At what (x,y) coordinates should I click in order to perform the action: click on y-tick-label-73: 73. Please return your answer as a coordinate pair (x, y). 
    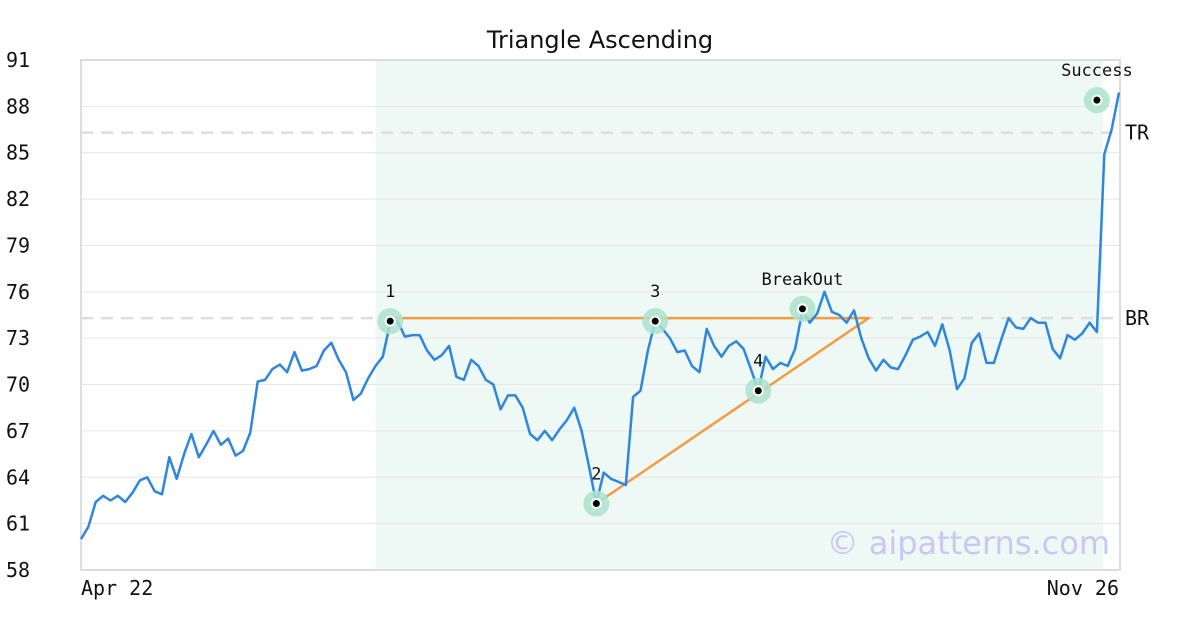
    Looking at the image, I should click on (18, 338).